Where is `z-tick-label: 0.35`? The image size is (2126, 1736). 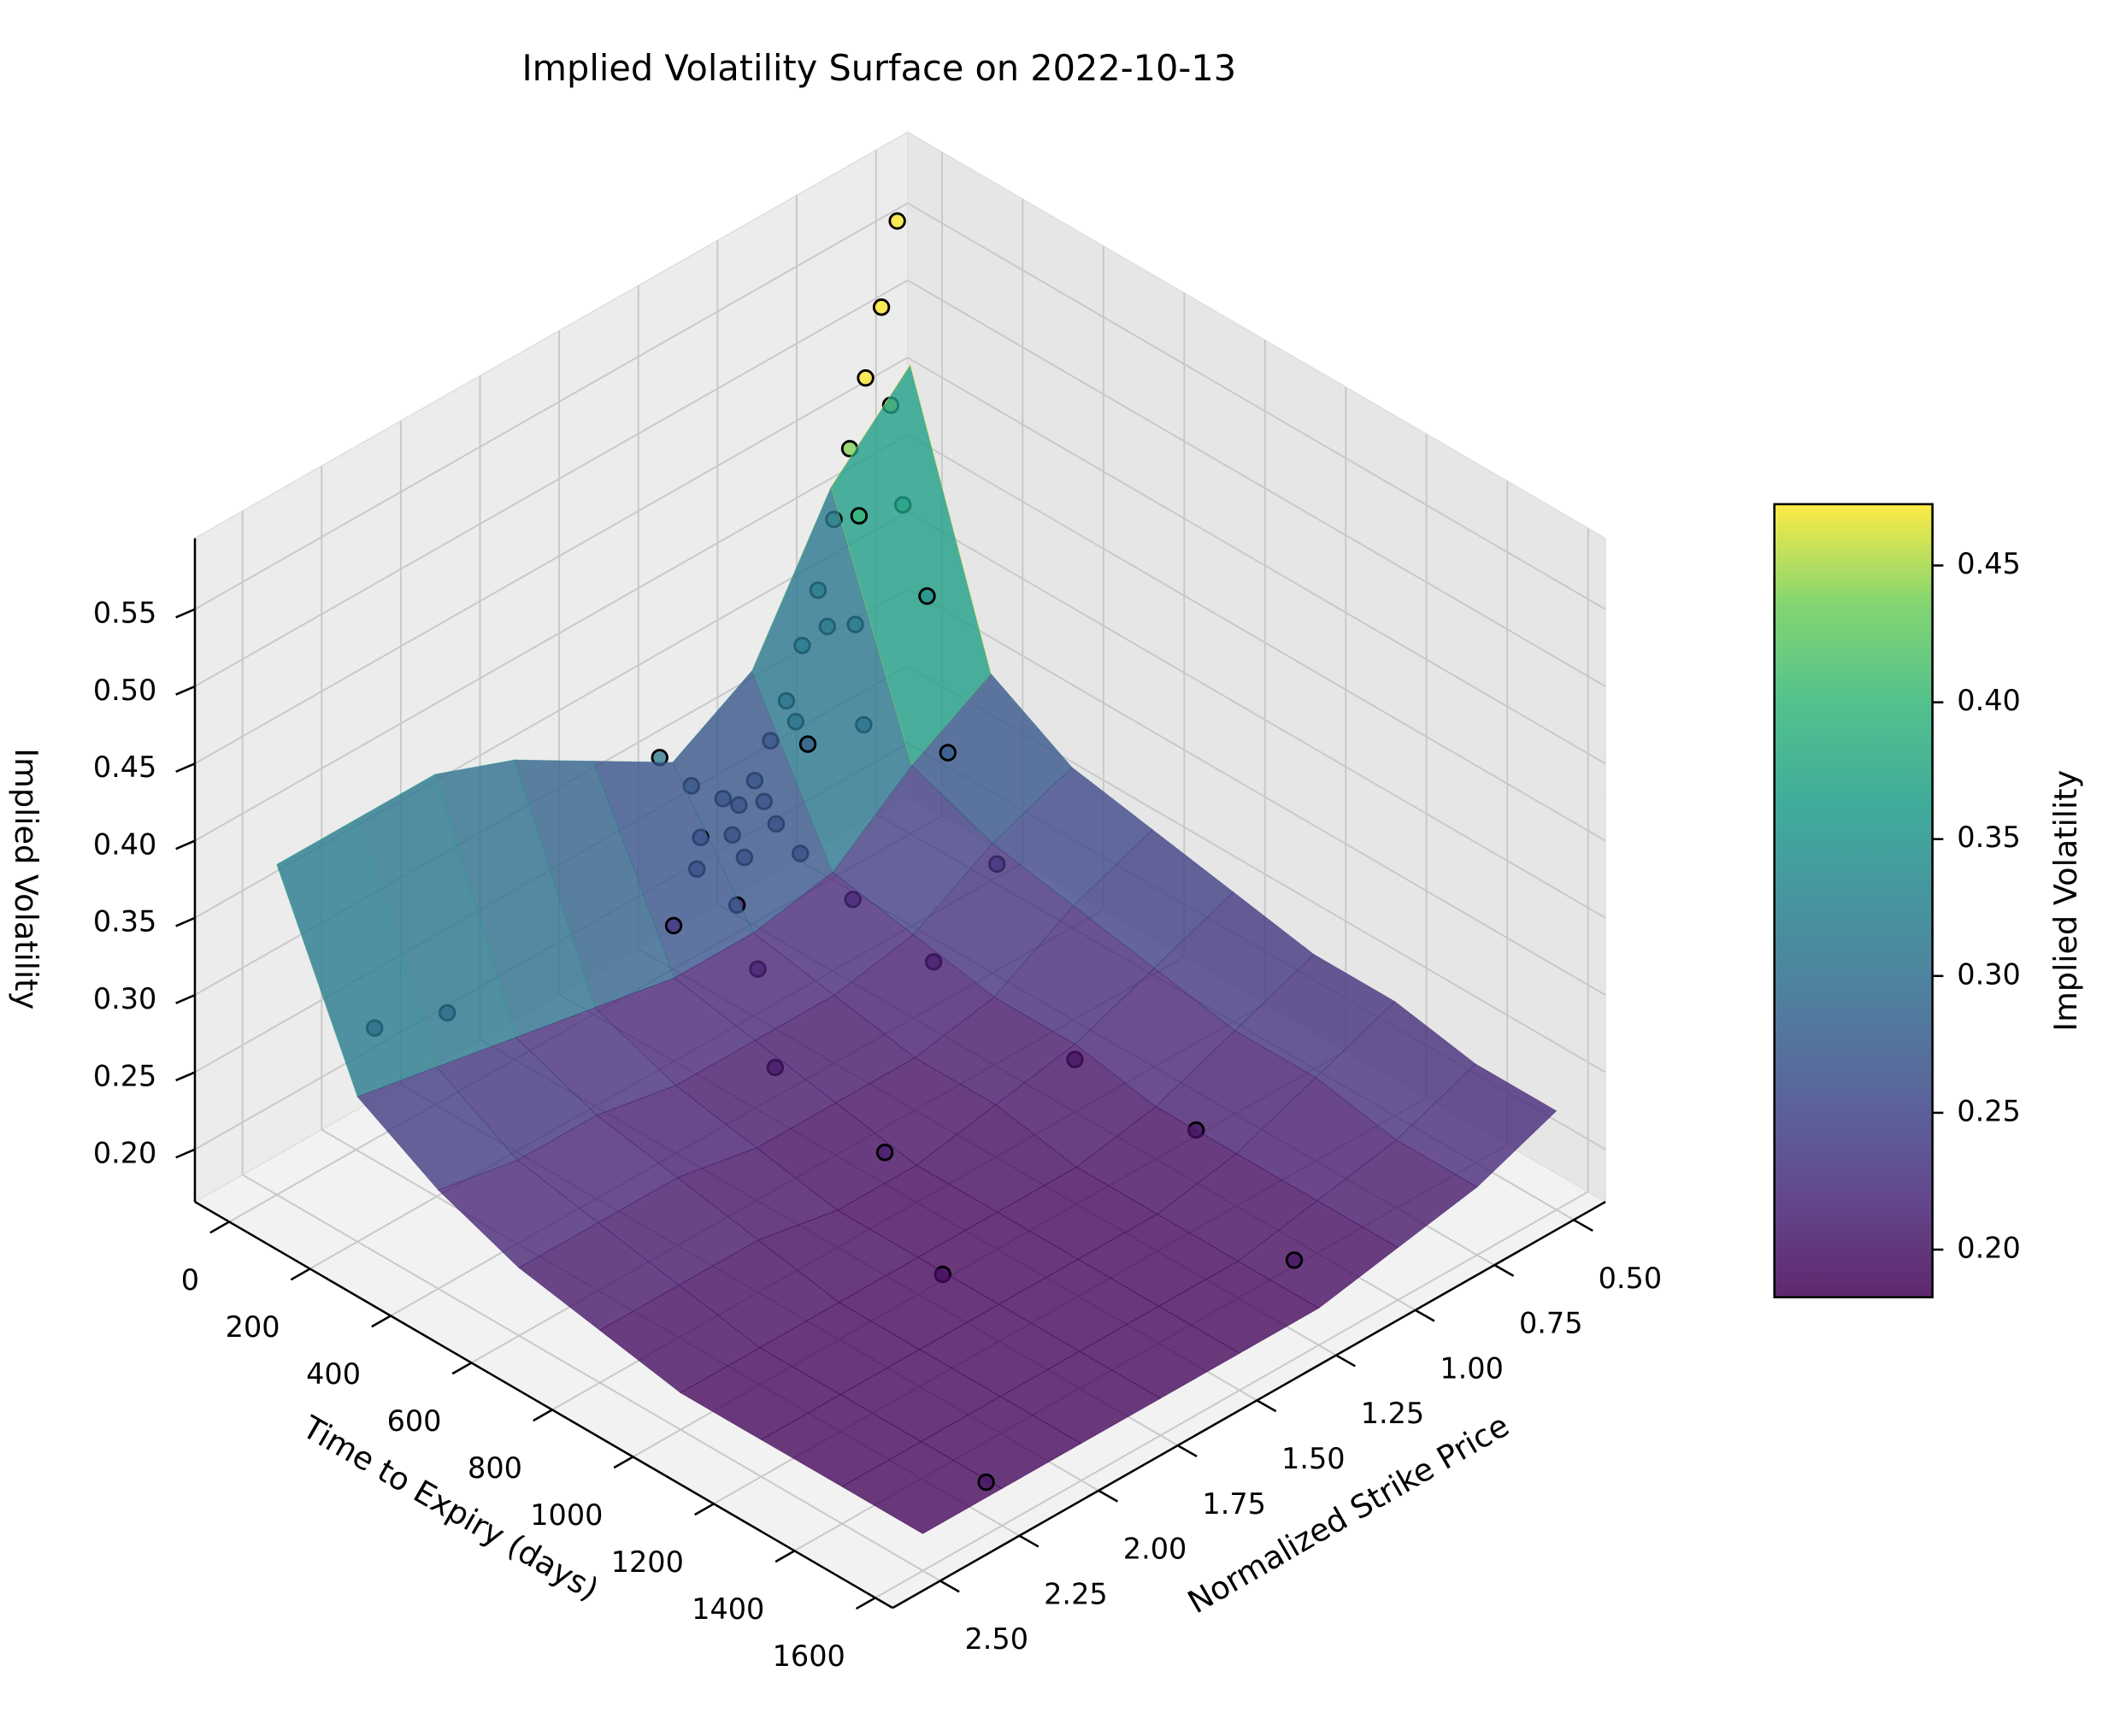 z-tick-label: 0.35 is located at coordinates (125, 922).